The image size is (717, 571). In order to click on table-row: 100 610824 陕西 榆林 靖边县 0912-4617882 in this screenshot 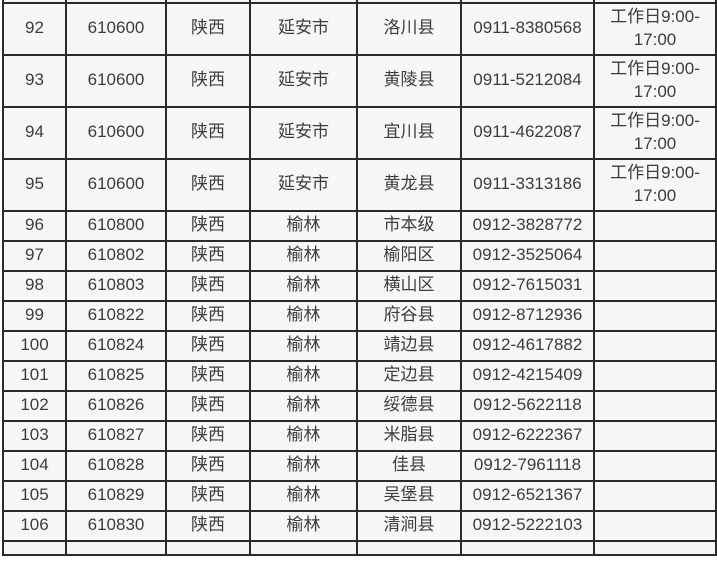, I will do `click(359, 345)`.